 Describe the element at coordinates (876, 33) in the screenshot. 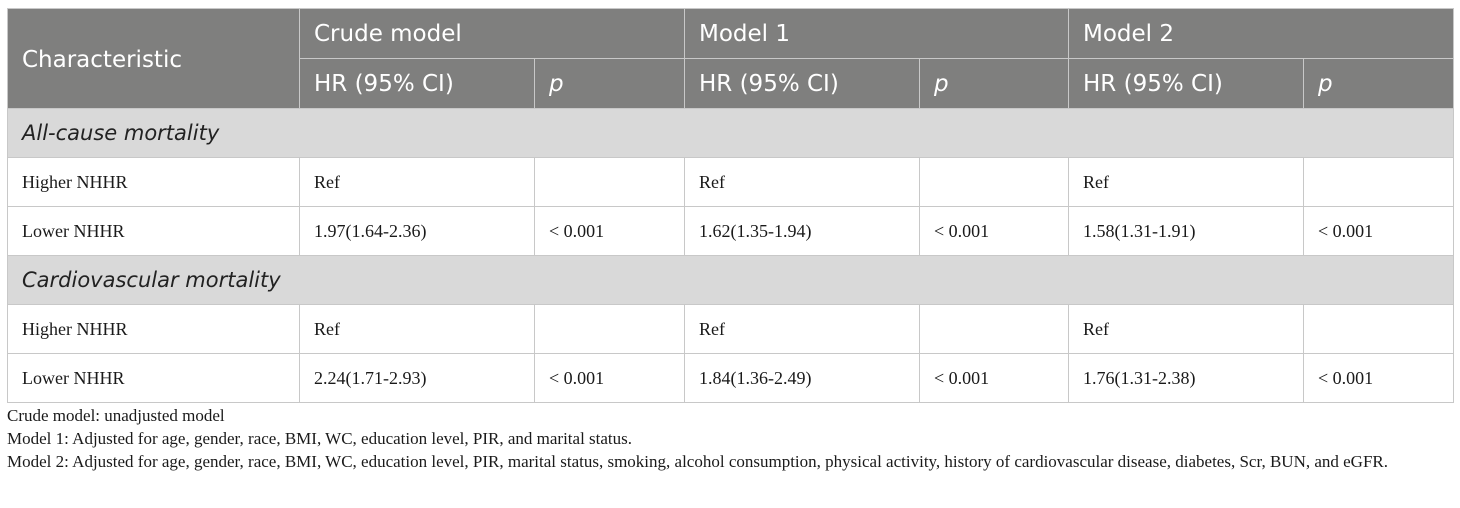

I see `model-1-header: Model 1` at that location.